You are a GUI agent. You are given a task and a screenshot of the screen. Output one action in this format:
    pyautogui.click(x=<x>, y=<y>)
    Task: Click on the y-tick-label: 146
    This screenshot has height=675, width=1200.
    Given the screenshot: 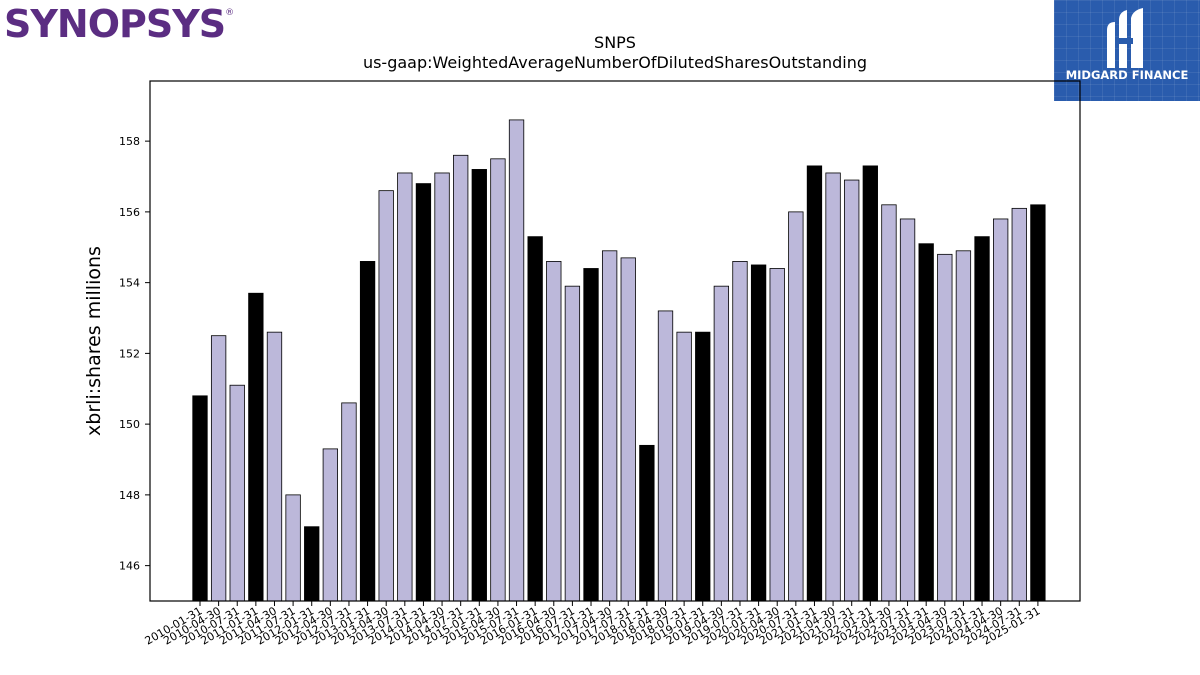 What is the action you would take?
    pyautogui.click(x=129, y=566)
    